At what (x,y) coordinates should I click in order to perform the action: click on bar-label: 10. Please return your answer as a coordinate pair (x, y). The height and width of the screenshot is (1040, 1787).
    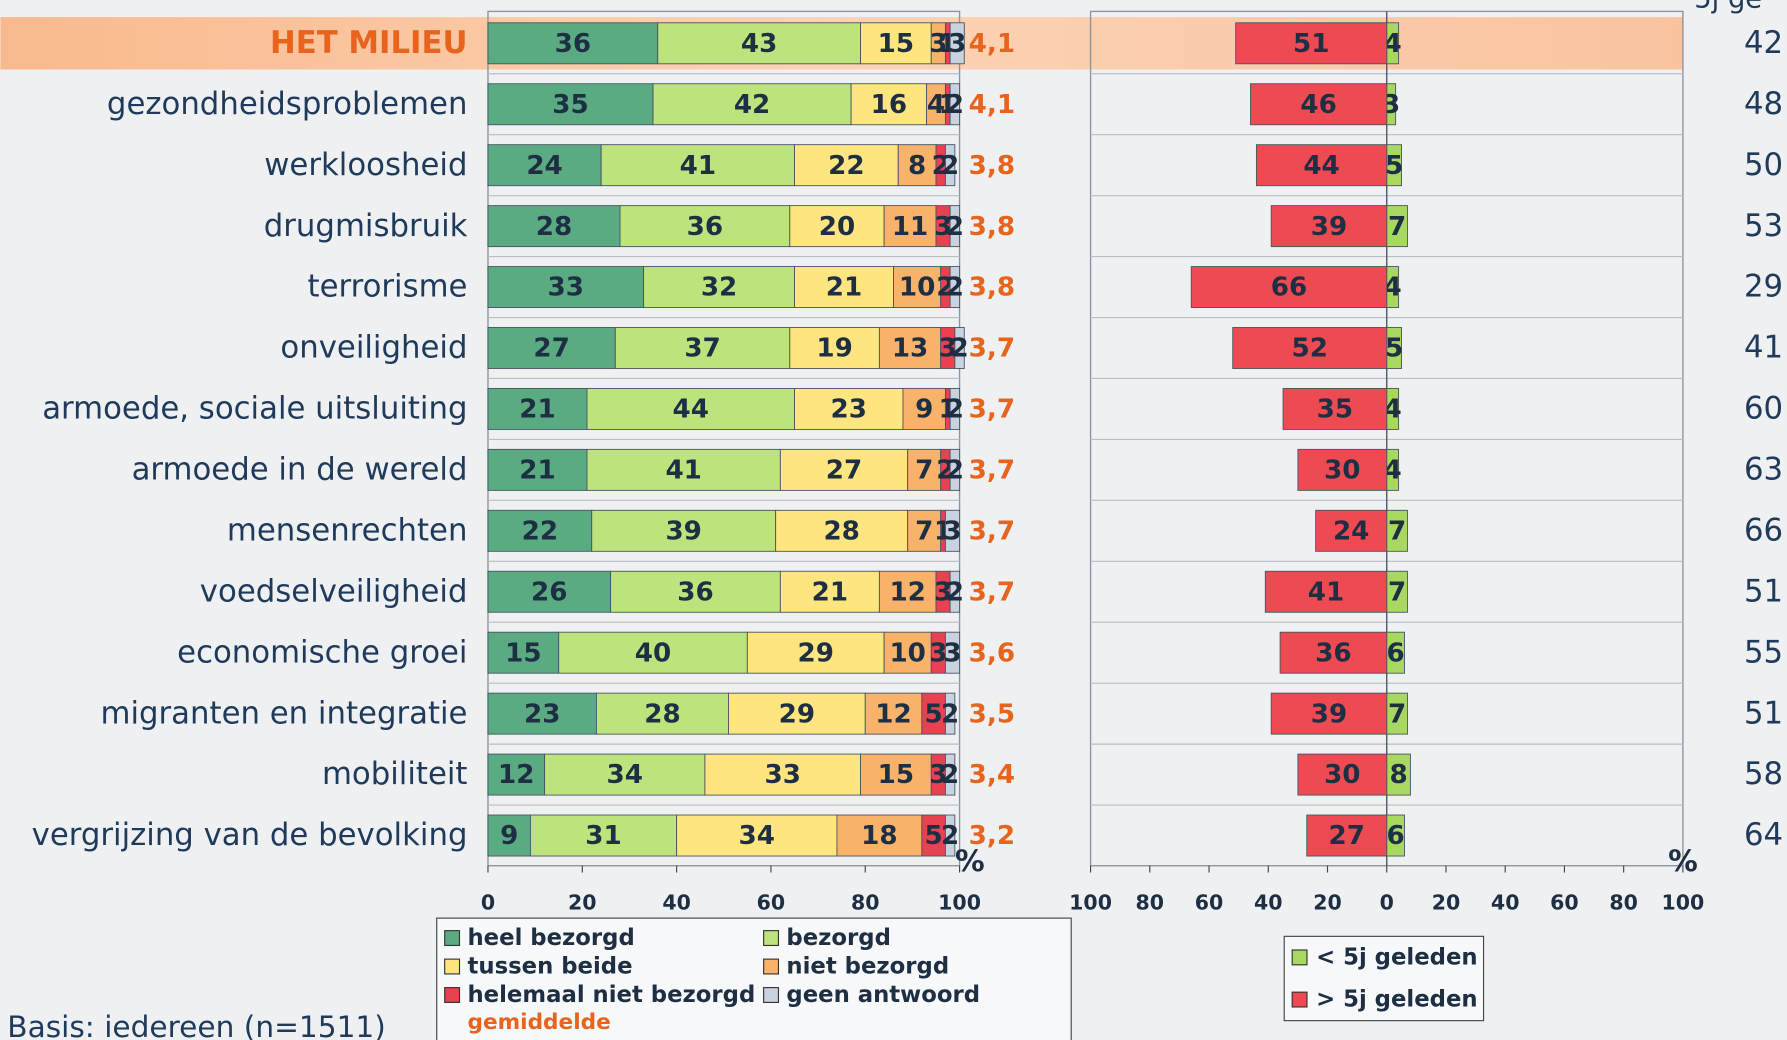
    Looking at the image, I should click on (917, 288).